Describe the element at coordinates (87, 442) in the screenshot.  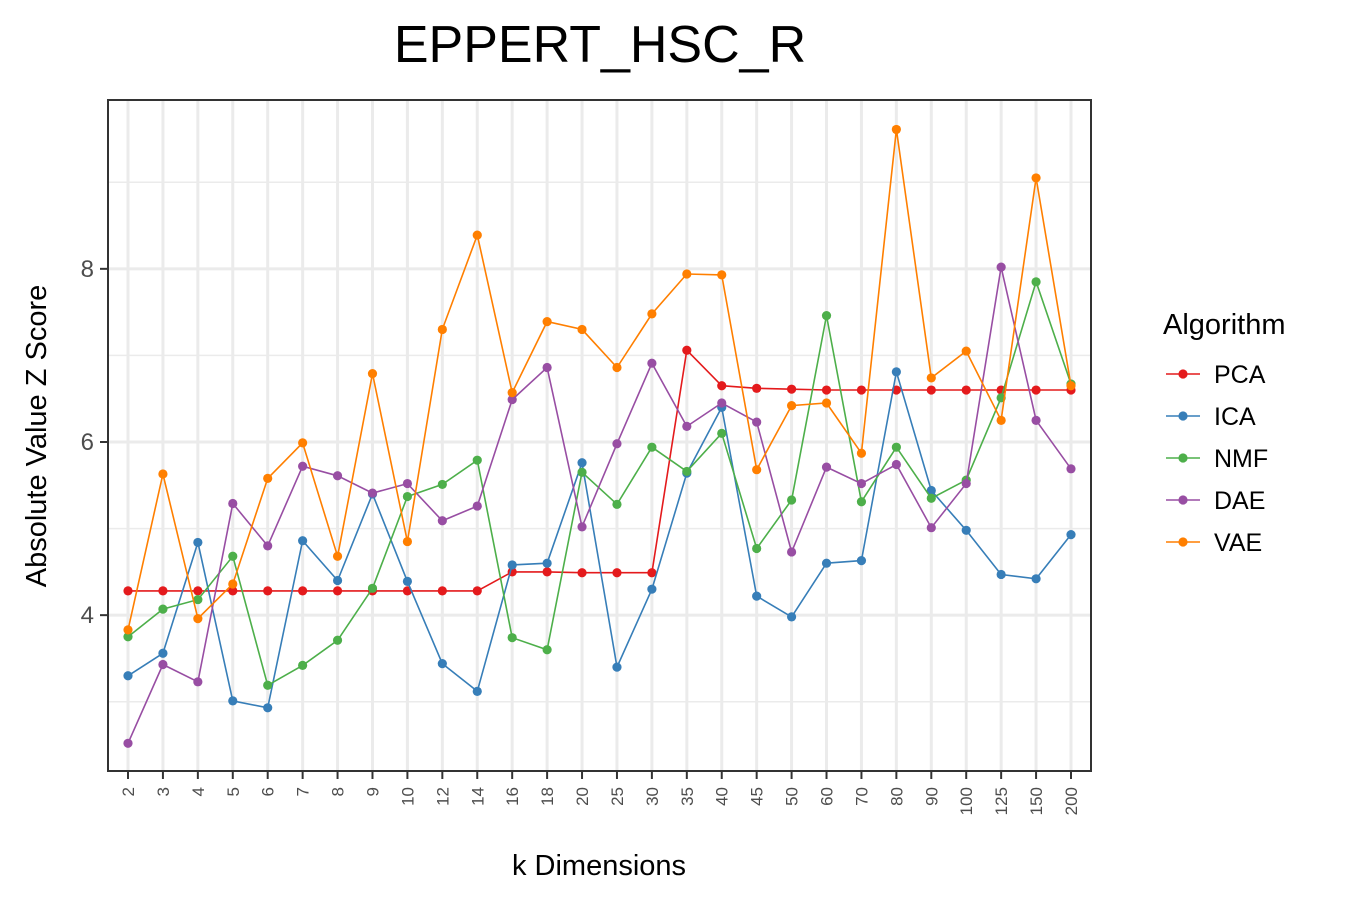
I see `y-tick-label: 6` at that location.